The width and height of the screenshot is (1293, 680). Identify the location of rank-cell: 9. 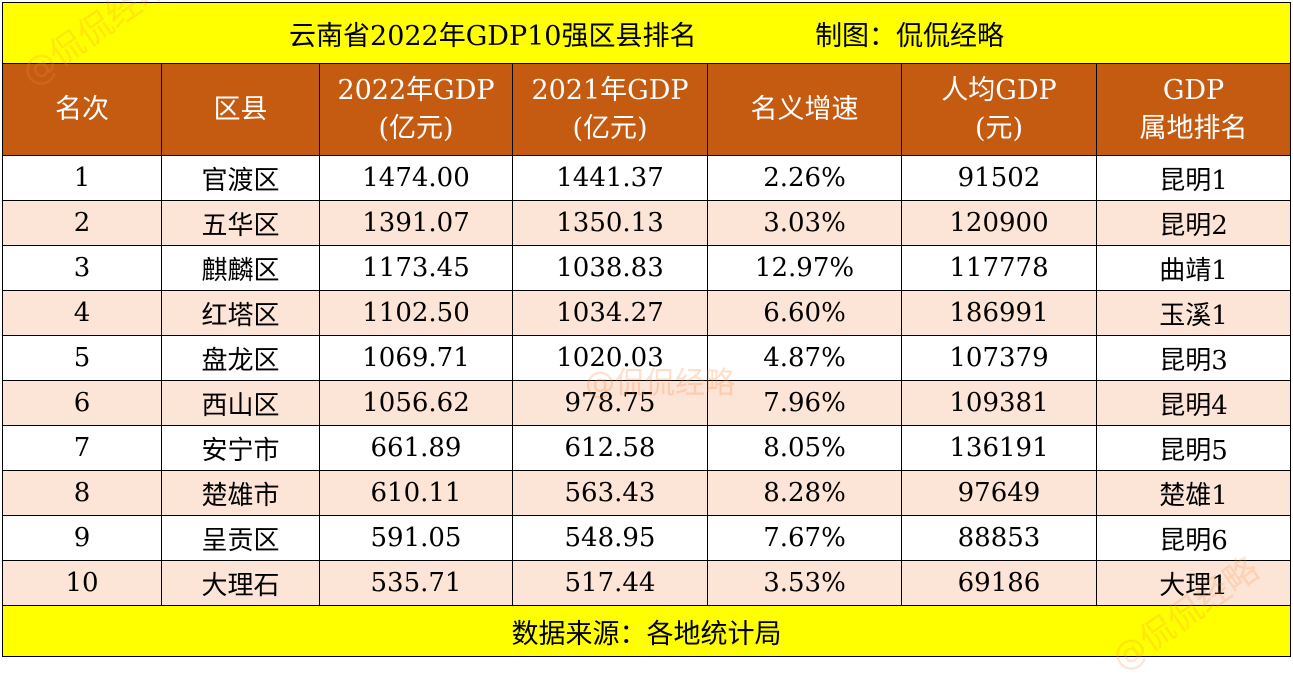
(82, 538).